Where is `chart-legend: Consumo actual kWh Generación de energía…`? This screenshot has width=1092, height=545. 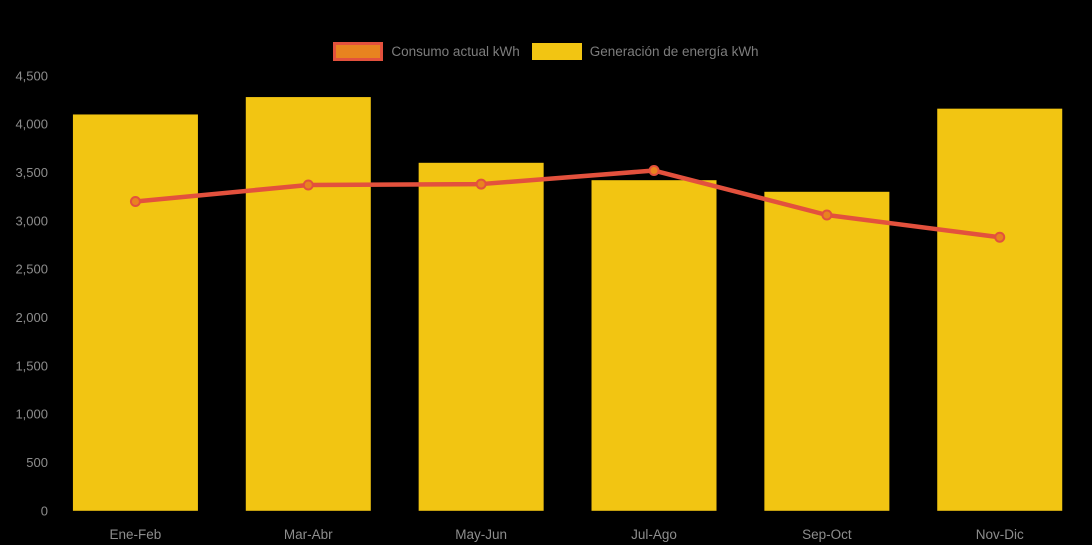
chart-legend: Consumo actual kWh Generación de energía… is located at coordinates (546, 51).